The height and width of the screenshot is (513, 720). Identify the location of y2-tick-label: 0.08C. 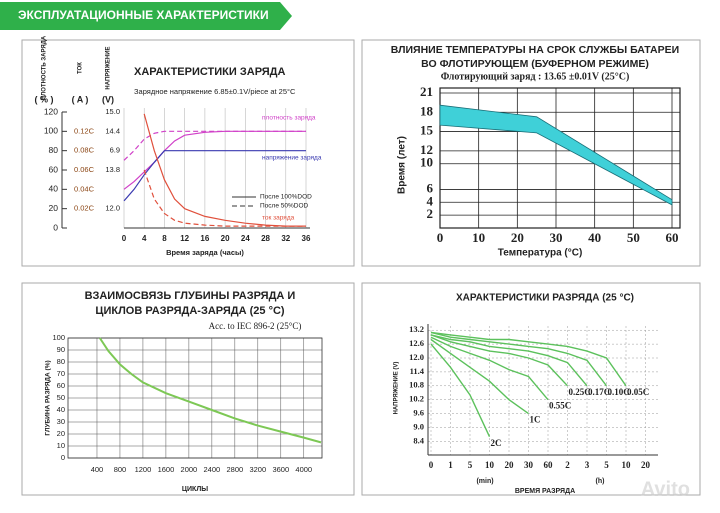
(84, 150).